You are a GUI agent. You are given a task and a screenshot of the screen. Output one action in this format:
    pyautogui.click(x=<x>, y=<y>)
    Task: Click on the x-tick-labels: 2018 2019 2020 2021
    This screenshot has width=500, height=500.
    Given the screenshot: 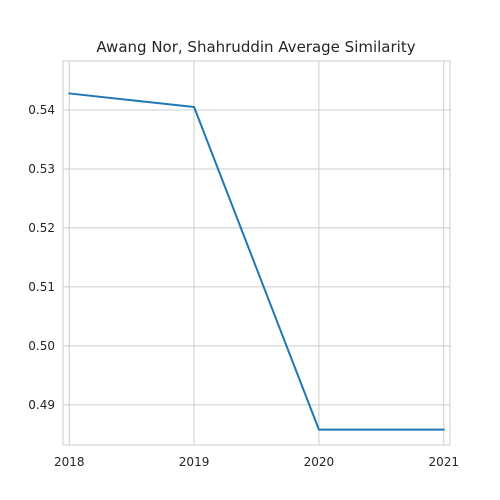 What is the action you would take?
    pyautogui.click(x=256, y=462)
    